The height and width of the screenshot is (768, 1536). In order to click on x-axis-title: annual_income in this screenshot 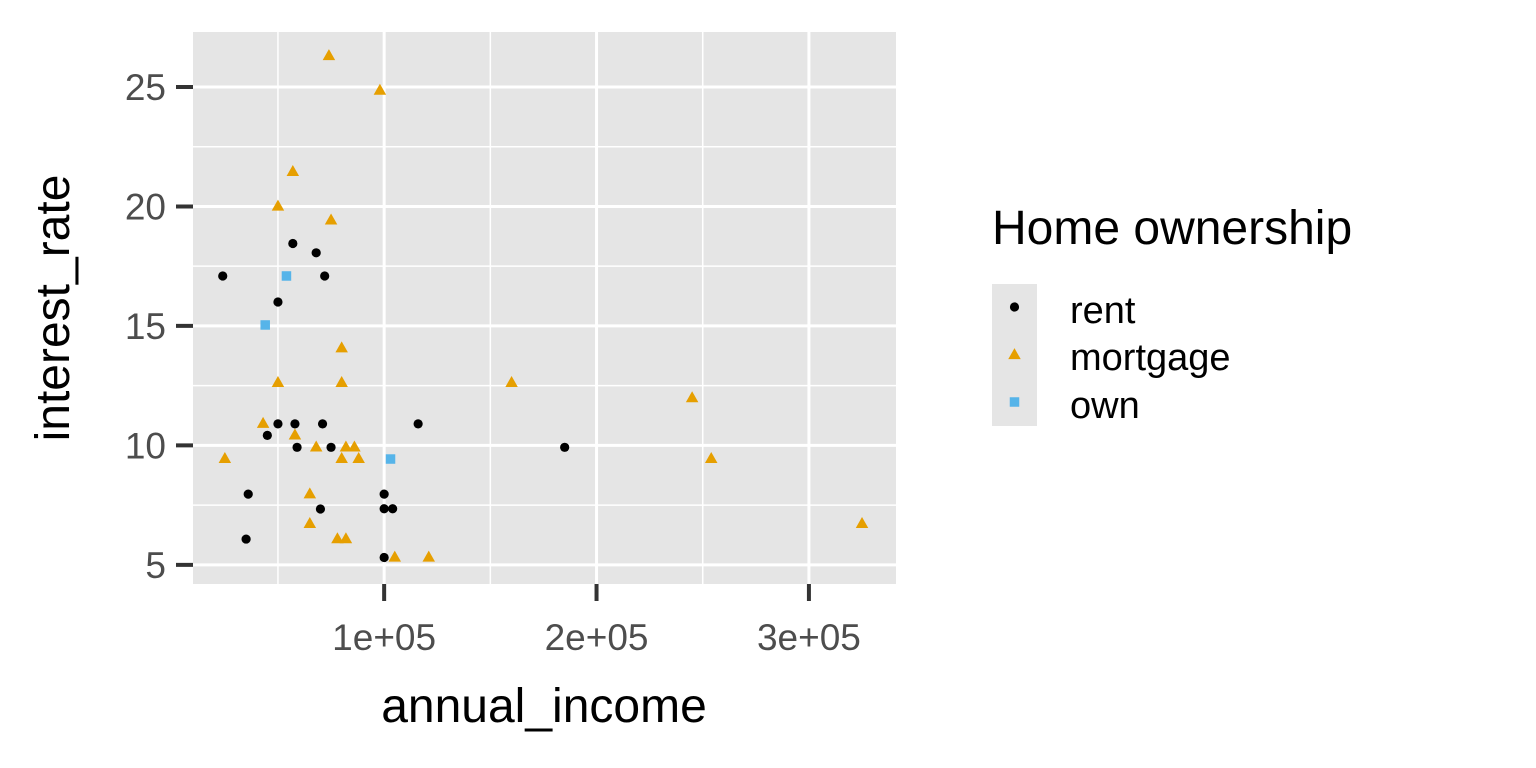, I will do `click(544, 706)`.